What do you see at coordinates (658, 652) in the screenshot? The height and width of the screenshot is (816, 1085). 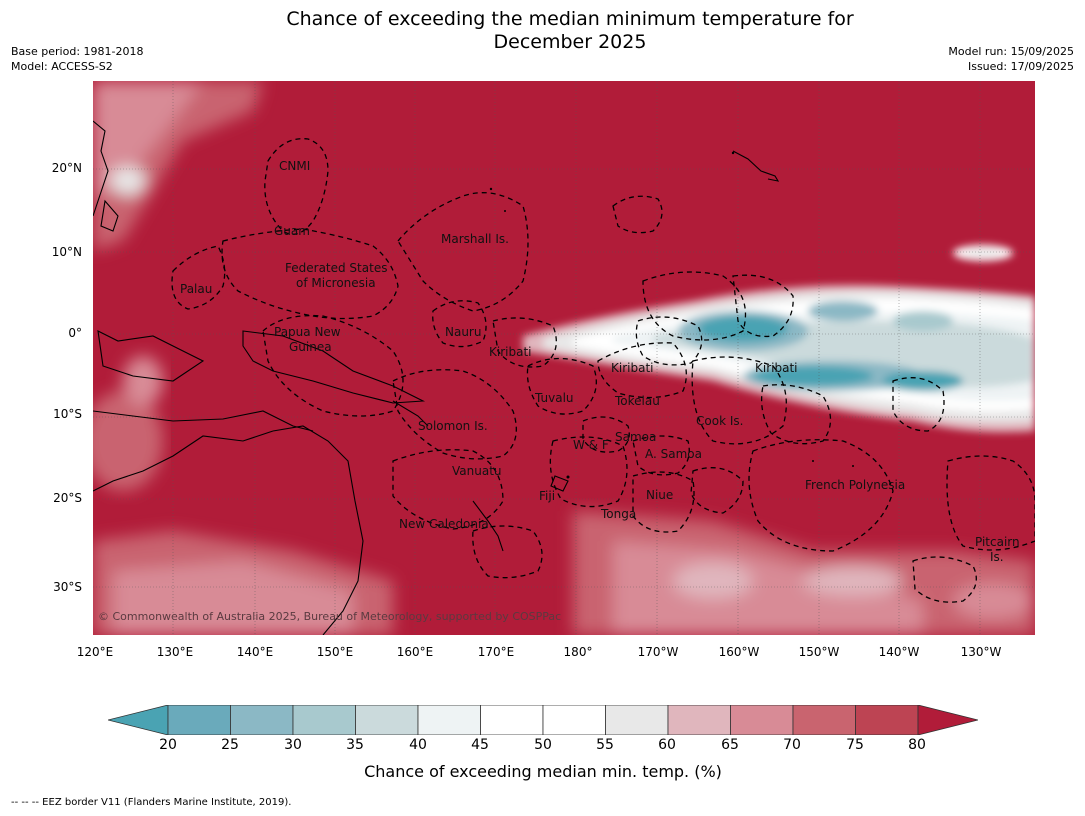 I see `lon-tick: 170°W` at bounding box center [658, 652].